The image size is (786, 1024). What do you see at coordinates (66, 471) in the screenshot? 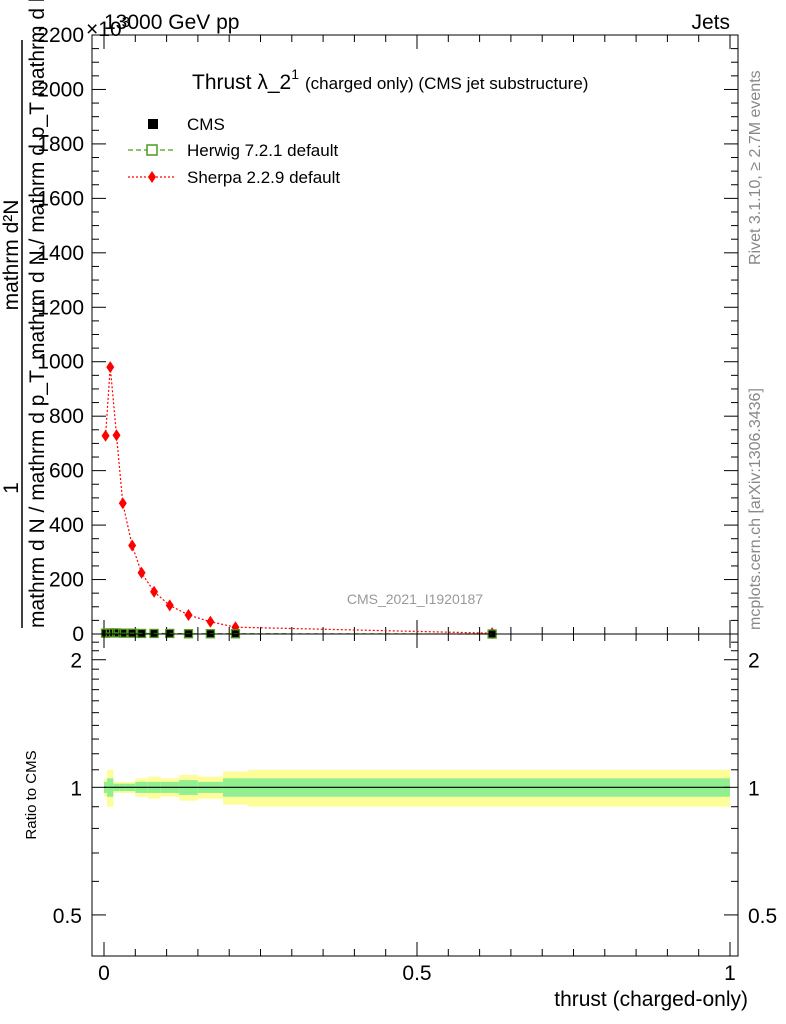
I see `main-ytick-label: 600` at bounding box center [66, 471].